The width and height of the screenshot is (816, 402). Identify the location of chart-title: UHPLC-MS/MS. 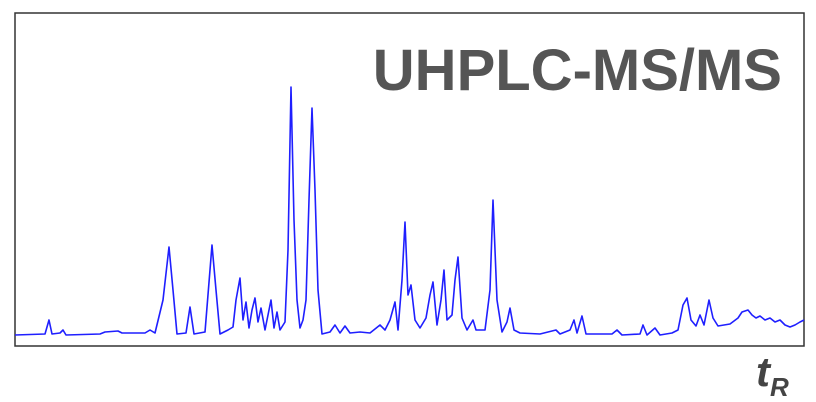
(577, 70).